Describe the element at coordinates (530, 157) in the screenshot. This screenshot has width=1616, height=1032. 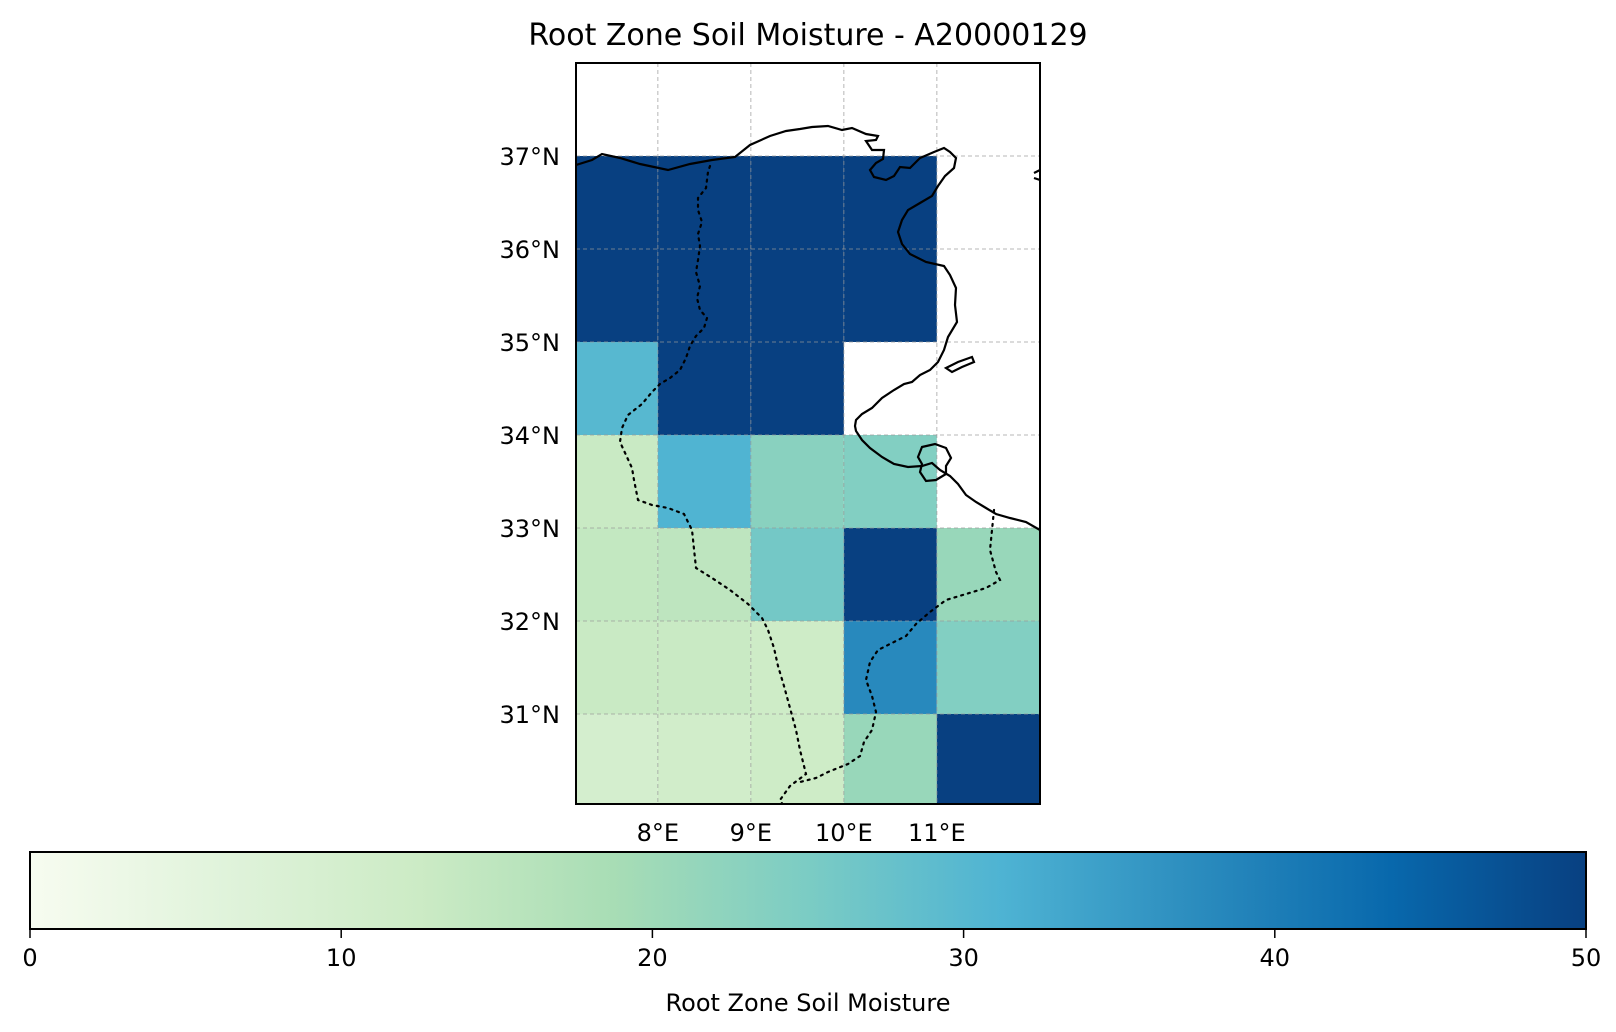
I see `latitude-tick-label: 37°N` at that location.